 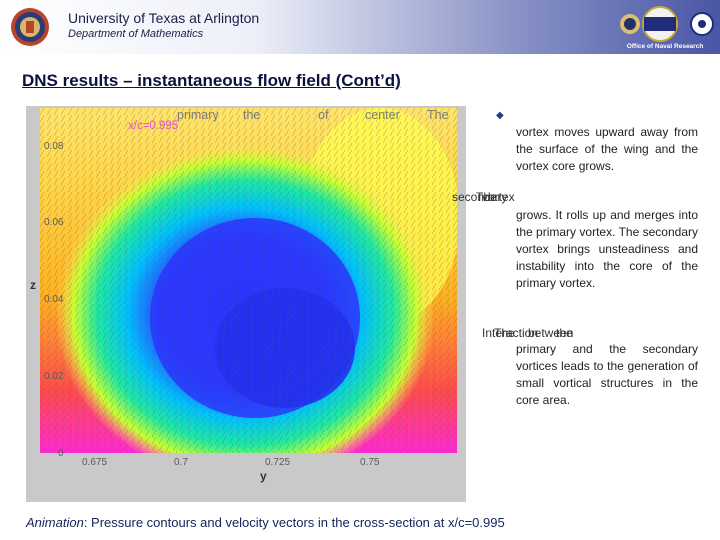 What do you see at coordinates (54, 376) in the screenshot?
I see `y-tick: 0.02` at bounding box center [54, 376].